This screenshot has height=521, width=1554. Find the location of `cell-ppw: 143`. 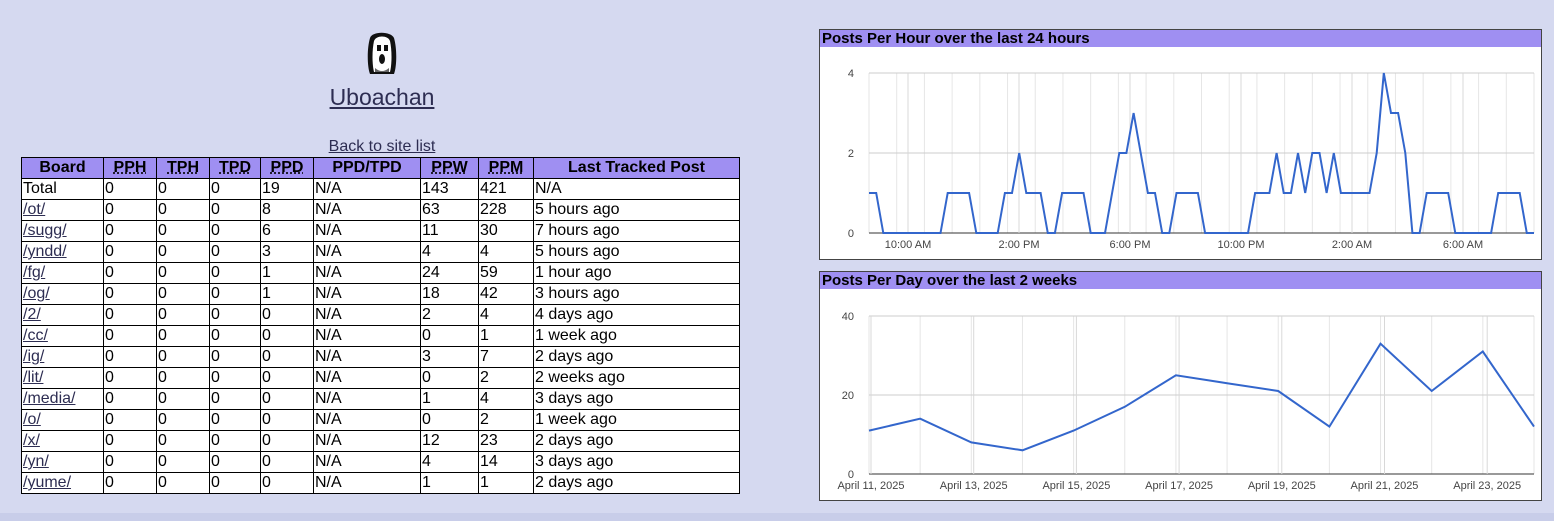

cell-ppw: 143 is located at coordinates (449, 189).